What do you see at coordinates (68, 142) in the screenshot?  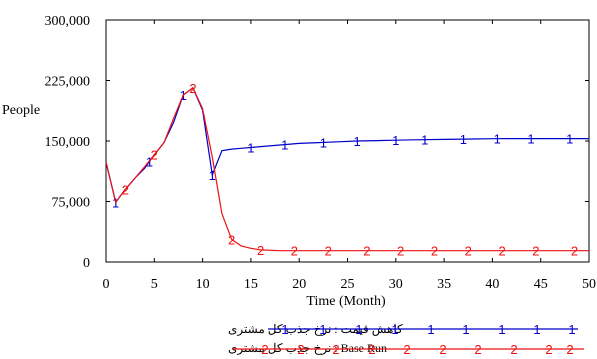 I see `y-tick-label: 150,000` at bounding box center [68, 142].